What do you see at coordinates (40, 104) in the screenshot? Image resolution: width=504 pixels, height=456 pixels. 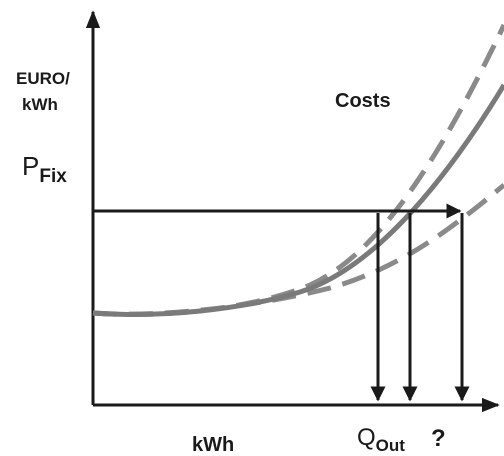 I see `y-unit-label-line2: kWh` at bounding box center [40, 104].